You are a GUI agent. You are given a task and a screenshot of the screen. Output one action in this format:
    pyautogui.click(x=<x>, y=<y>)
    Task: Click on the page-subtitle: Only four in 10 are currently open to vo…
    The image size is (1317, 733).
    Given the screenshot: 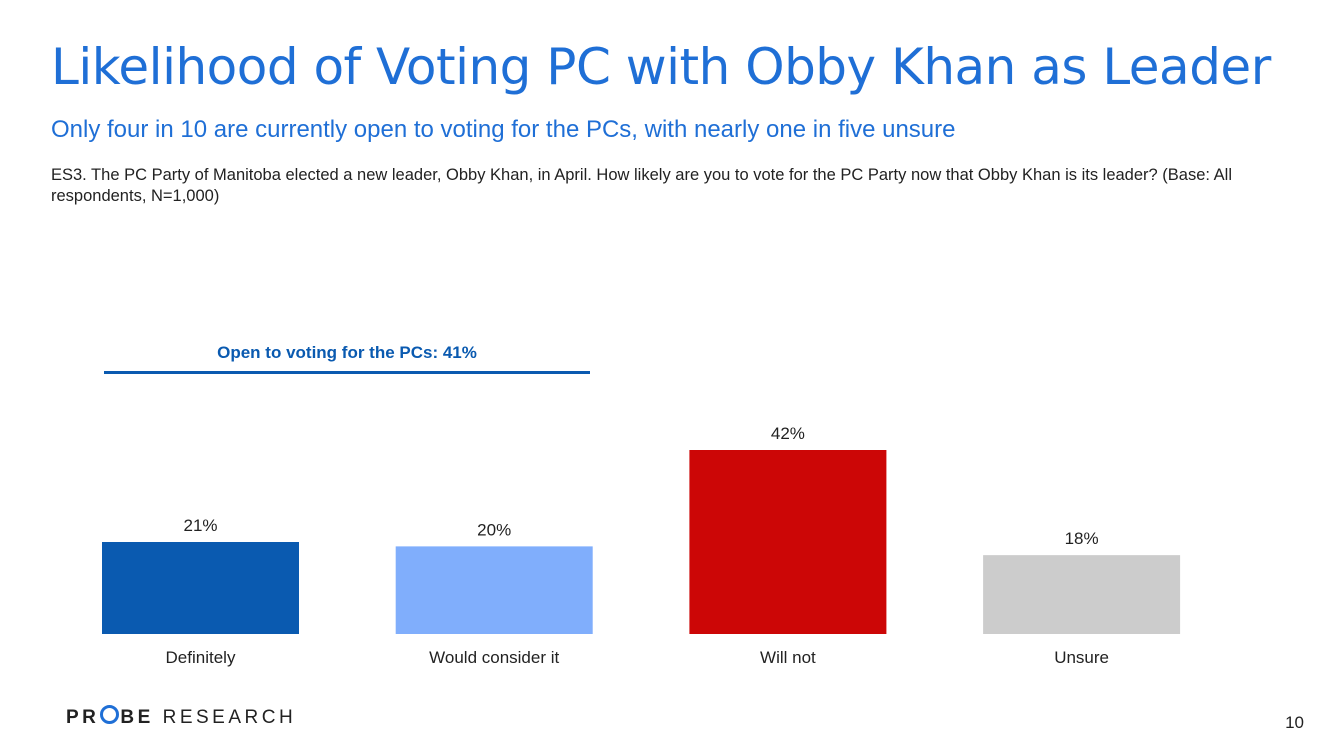 What is the action you would take?
    pyautogui.click(x=503, y=129)
    